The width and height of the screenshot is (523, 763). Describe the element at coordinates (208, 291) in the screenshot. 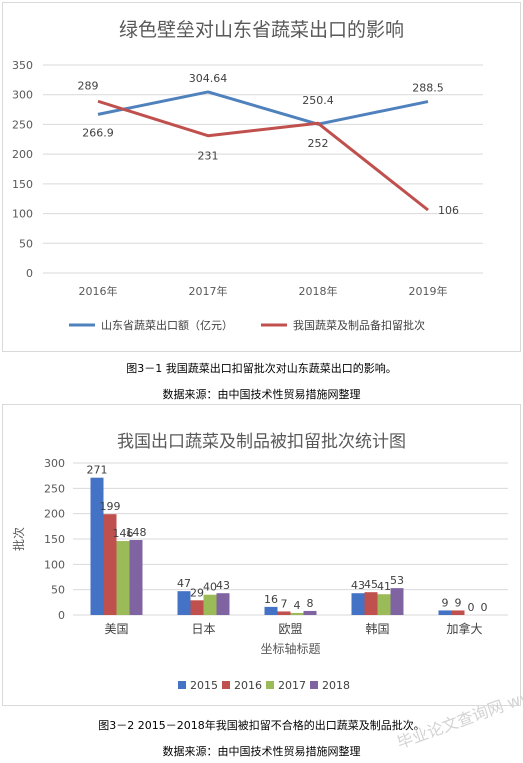

I see `x-tick-label: 2017年` at that location.